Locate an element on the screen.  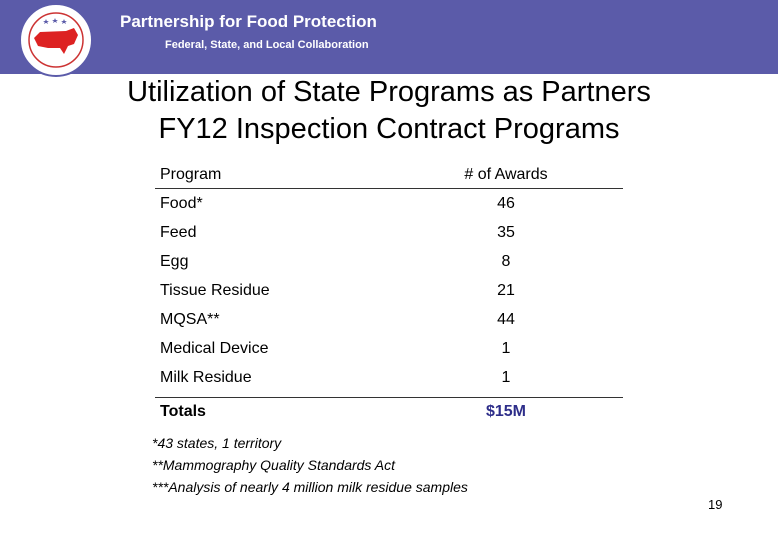
footnote: *43 states, 1 territory is located at coordinates (217, 443).